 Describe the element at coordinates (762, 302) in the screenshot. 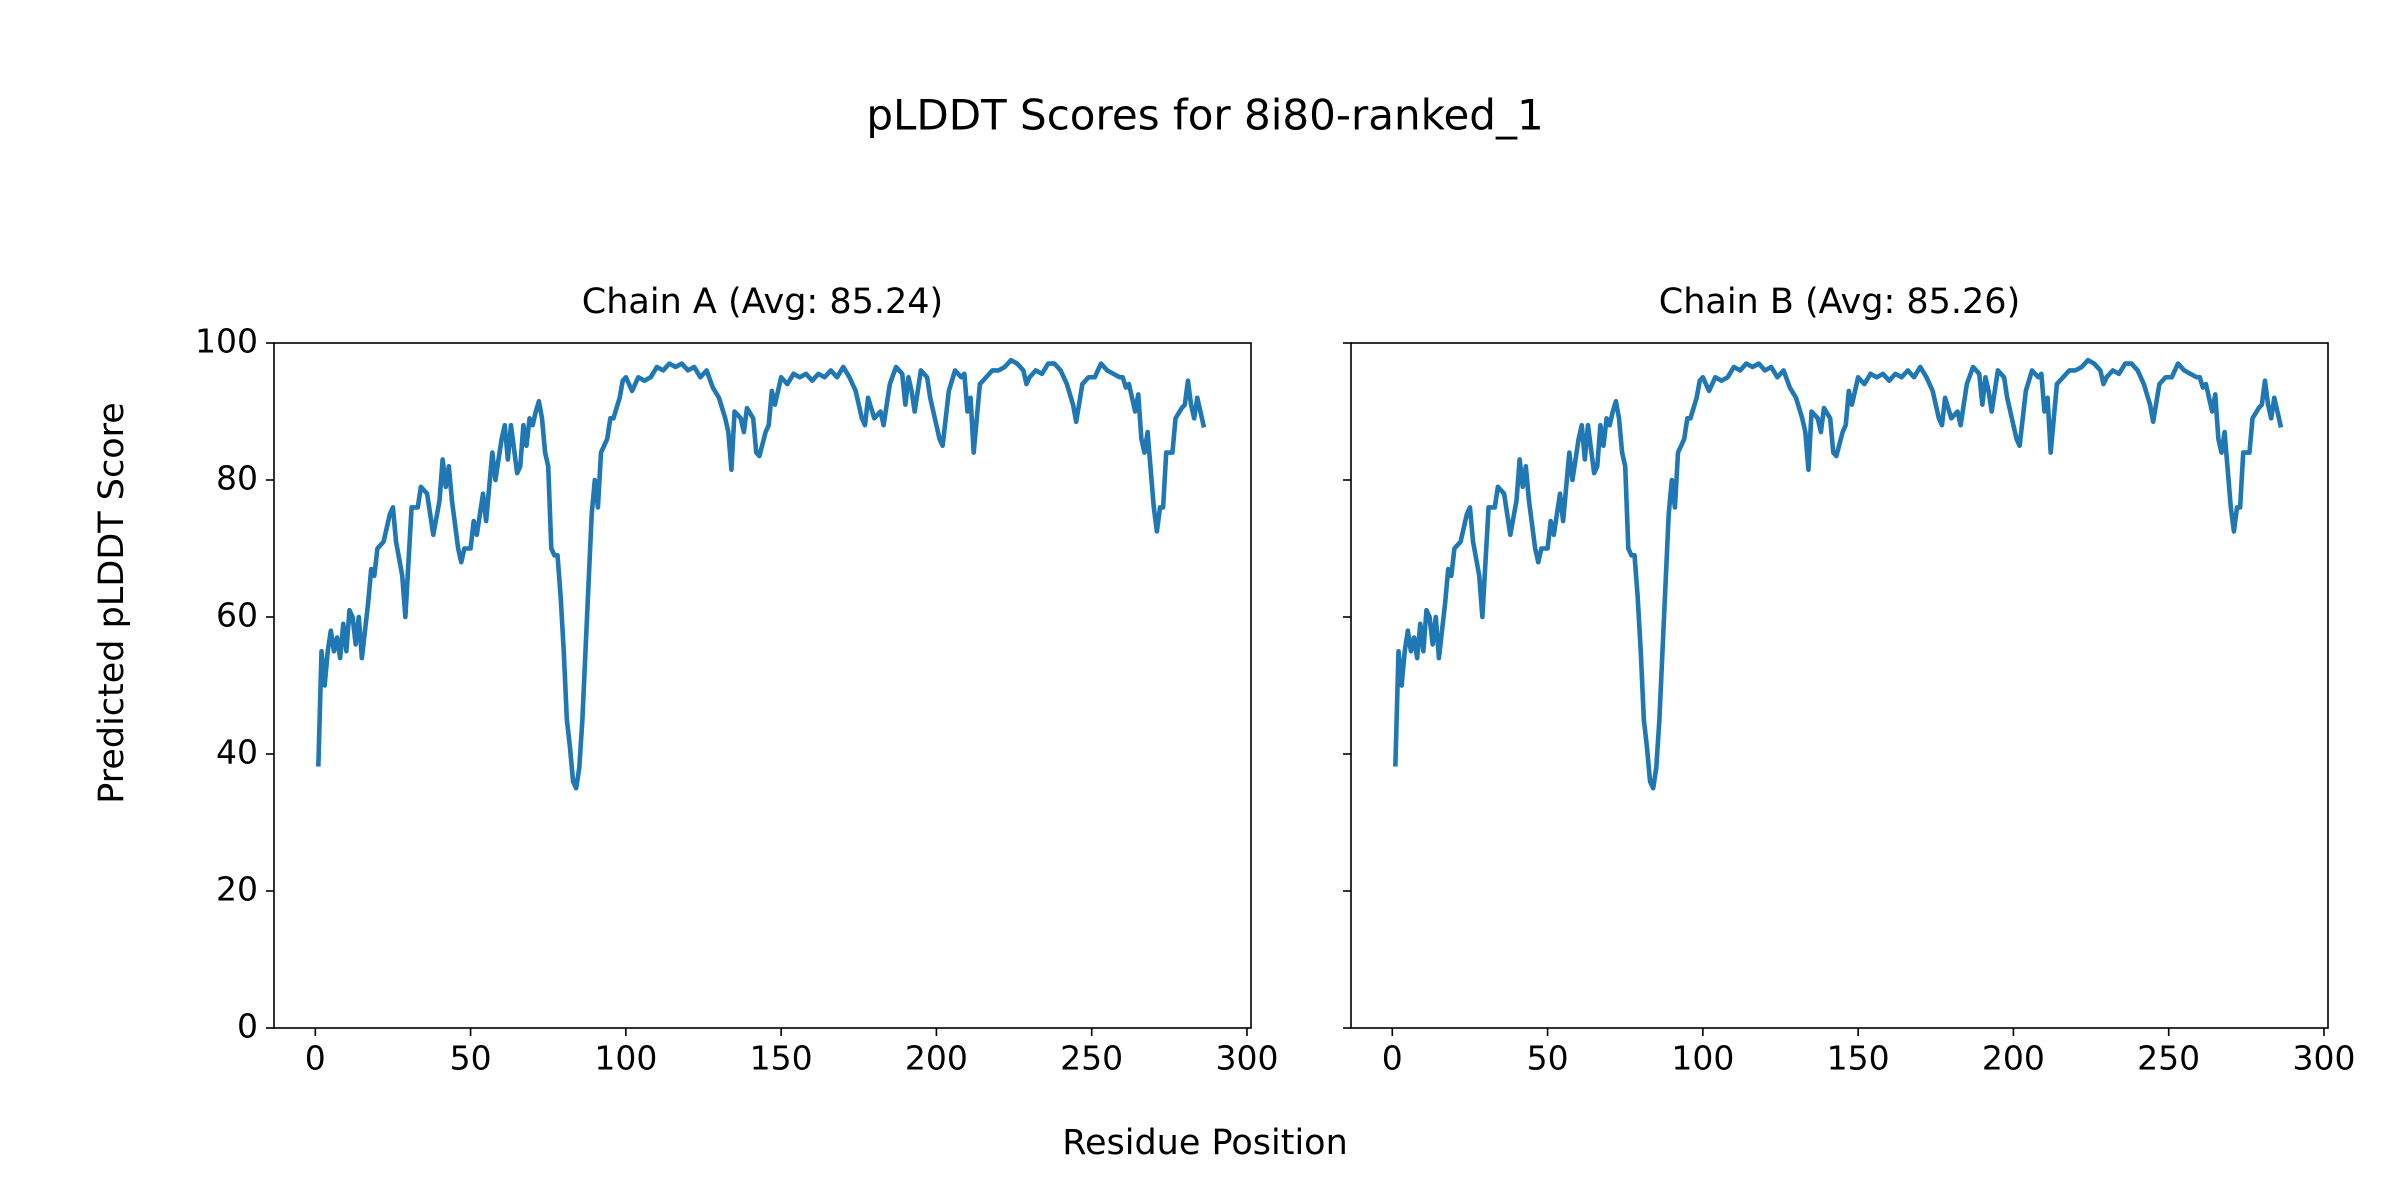

I see `subplot-title: Chain A (Avg: 85.24)` at that location.